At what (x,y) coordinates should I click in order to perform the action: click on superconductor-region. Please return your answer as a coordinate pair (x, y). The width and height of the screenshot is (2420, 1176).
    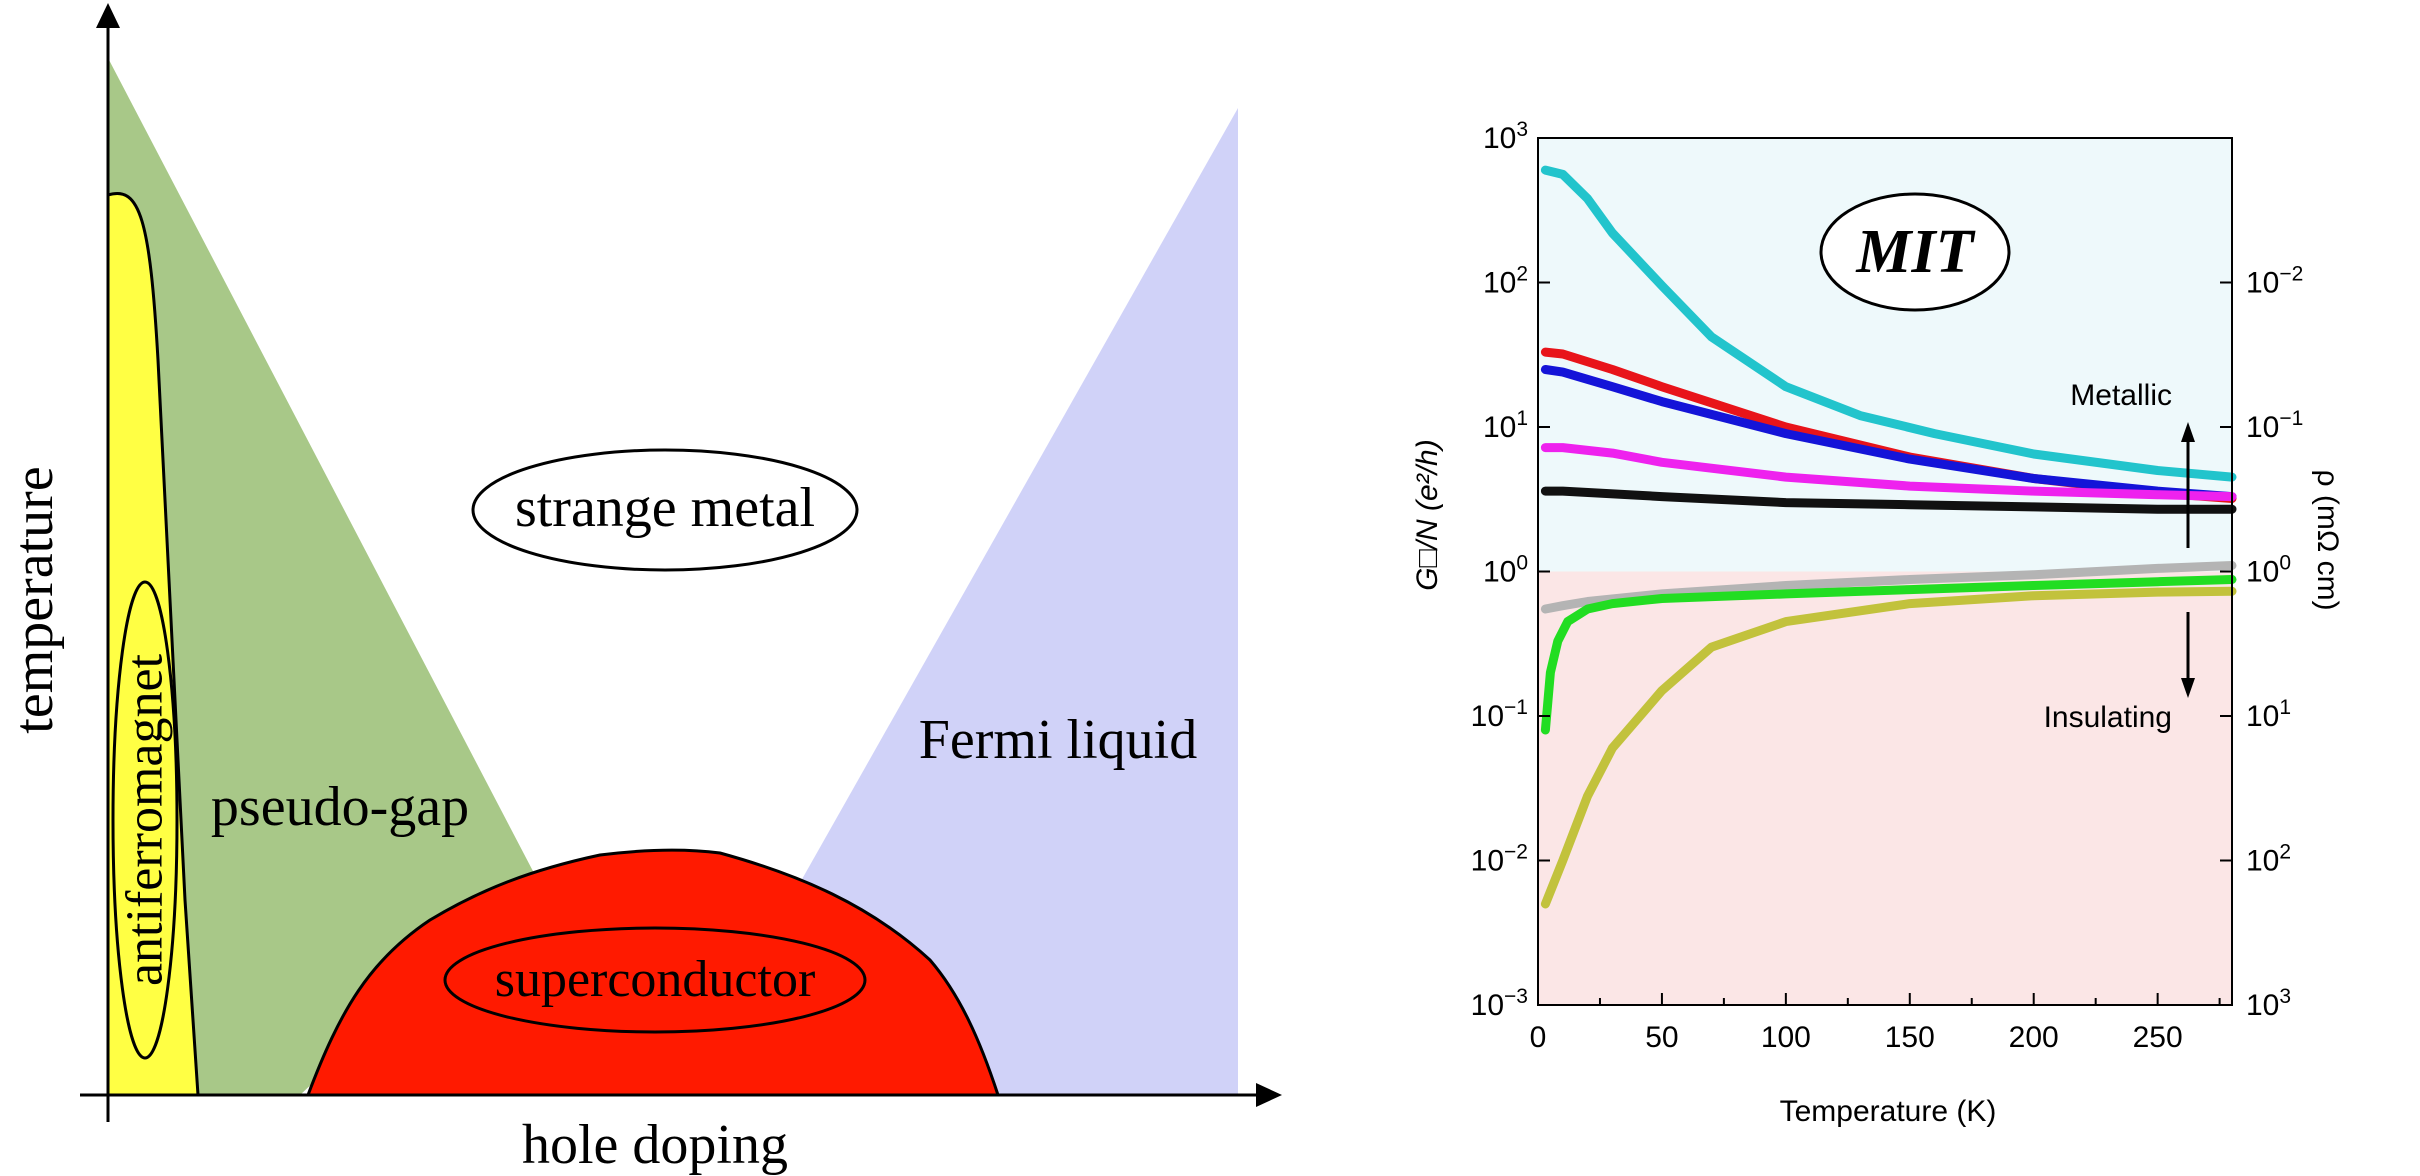
    Looking at the image, I should click on (653, 972).